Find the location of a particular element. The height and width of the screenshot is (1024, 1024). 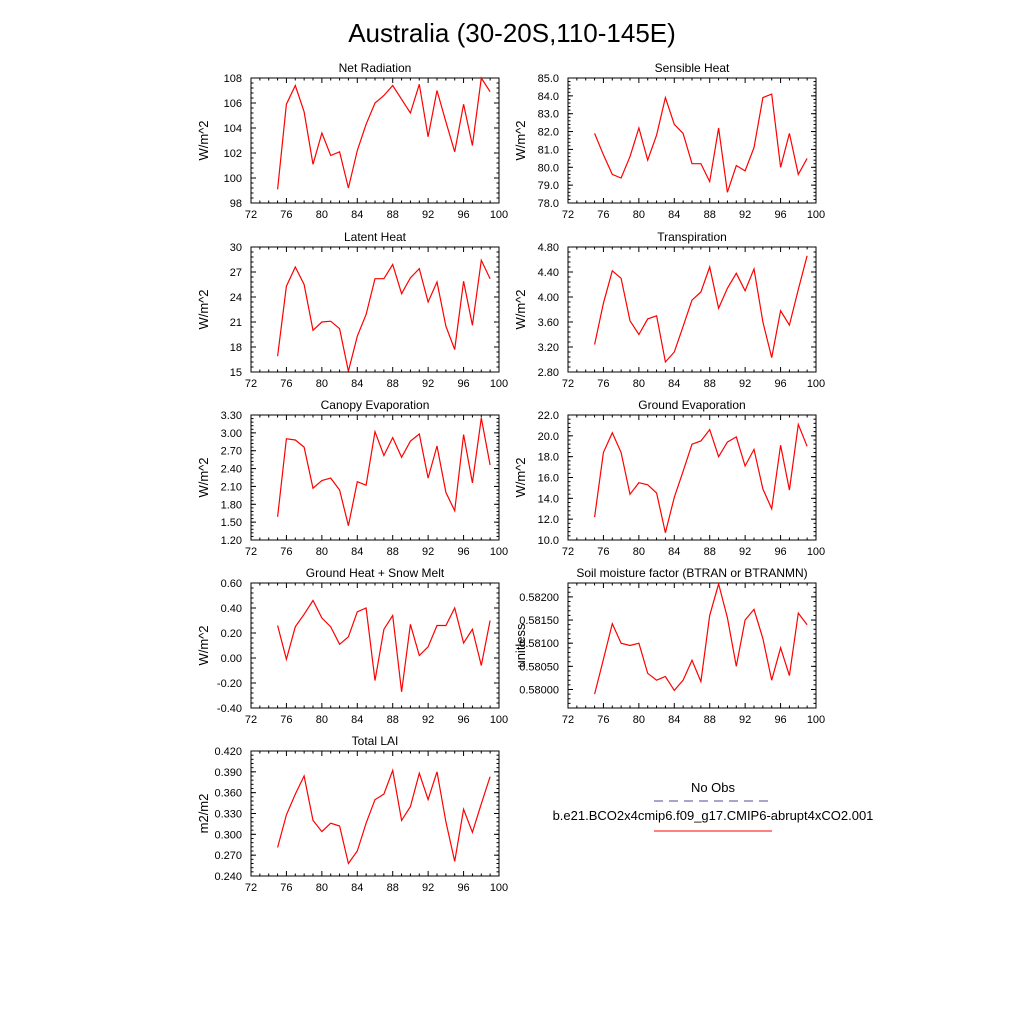

y-tick-label: 22.0 is located at coordinates (548, 416).